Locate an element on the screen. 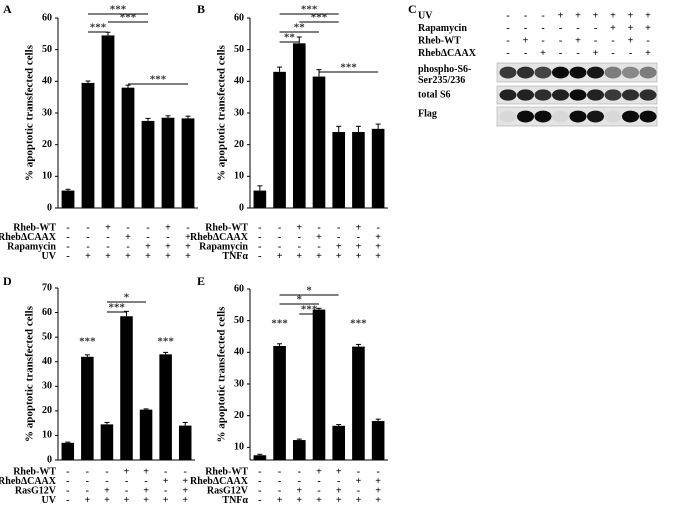  condition-name: UV is located at coordinates (425, 15).